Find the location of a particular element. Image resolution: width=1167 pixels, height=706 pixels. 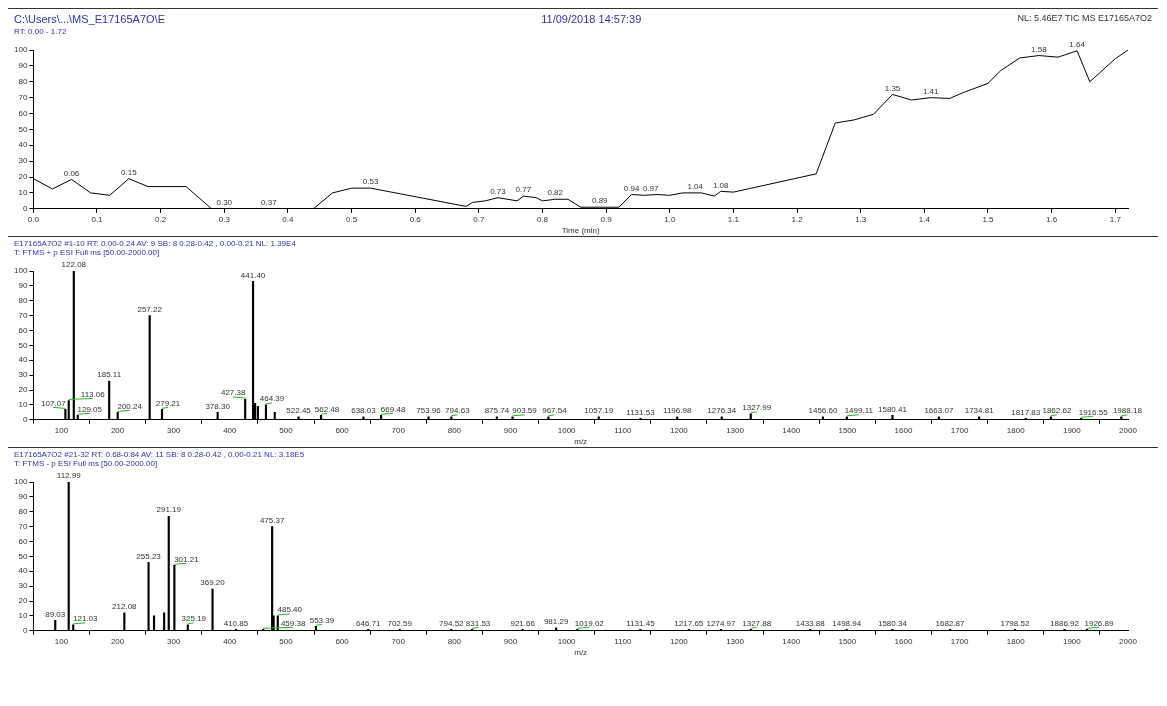

annotation: 122.08 is located at coordinates (74, 265).